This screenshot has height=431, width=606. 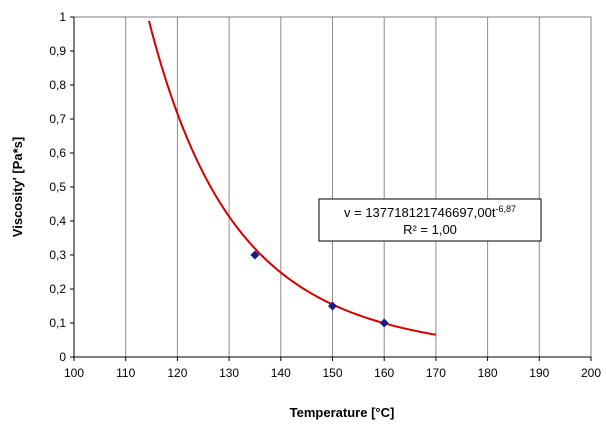 I want to click on x-tick-label: 200, so click(x=591, y=373).